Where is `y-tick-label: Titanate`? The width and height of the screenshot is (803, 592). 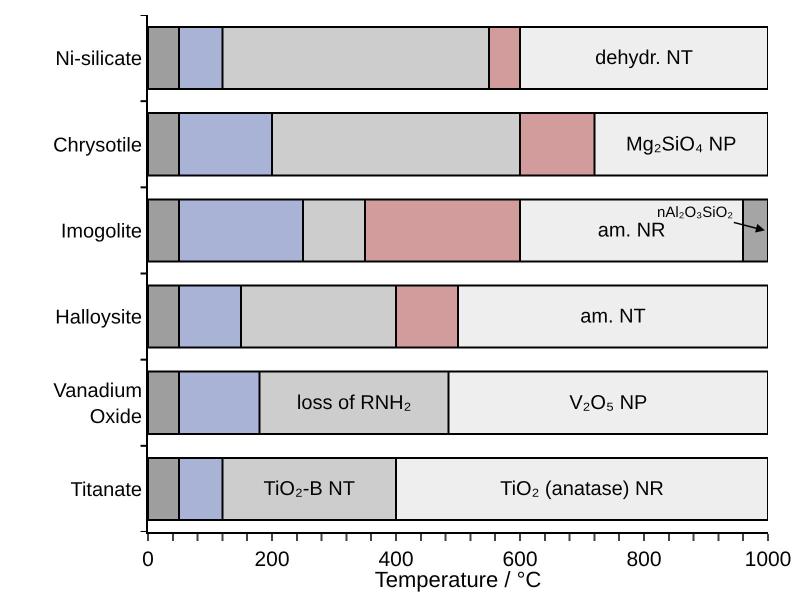 y-tick-label: Titanate is located at coordinates (106, 489).